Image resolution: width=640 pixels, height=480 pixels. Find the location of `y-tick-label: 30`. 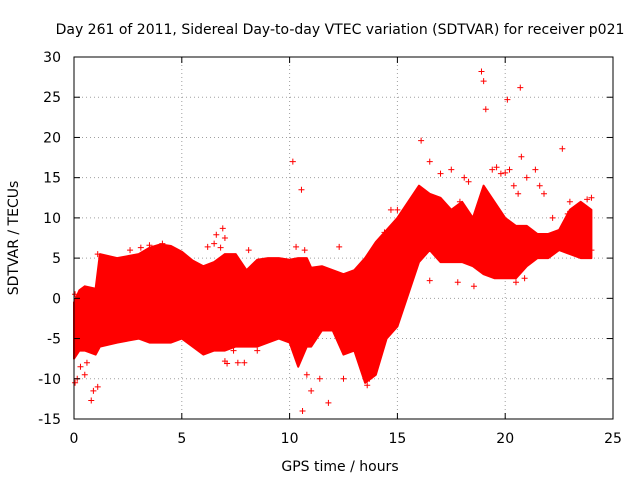

y-tick-label: 30 is located at coordinates (52, 58).